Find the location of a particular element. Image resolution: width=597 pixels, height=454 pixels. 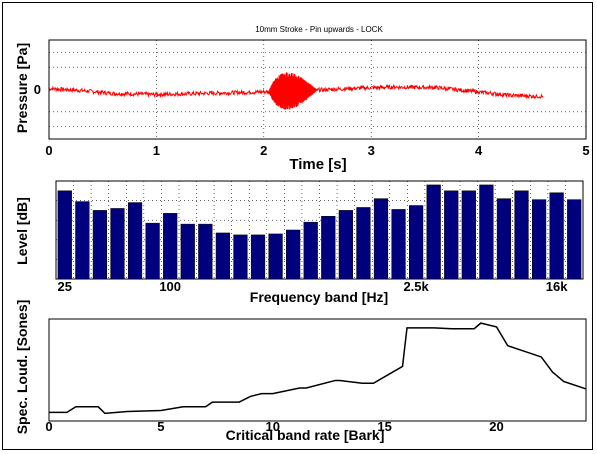

loudness-x-tick-label: 0 is located at coordinates (48, 426).